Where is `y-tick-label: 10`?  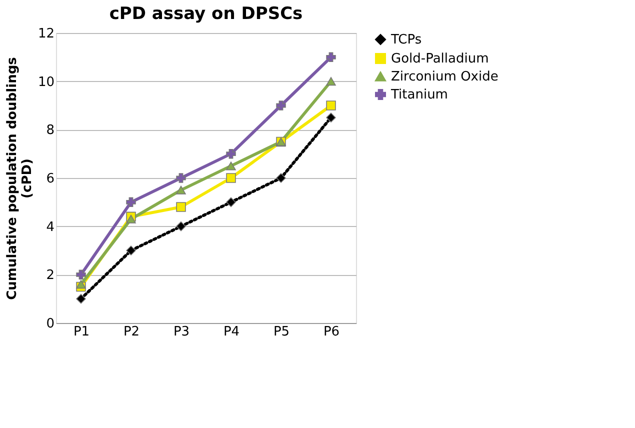
y-tick-label: 10 is located at coordinates (46, 82).